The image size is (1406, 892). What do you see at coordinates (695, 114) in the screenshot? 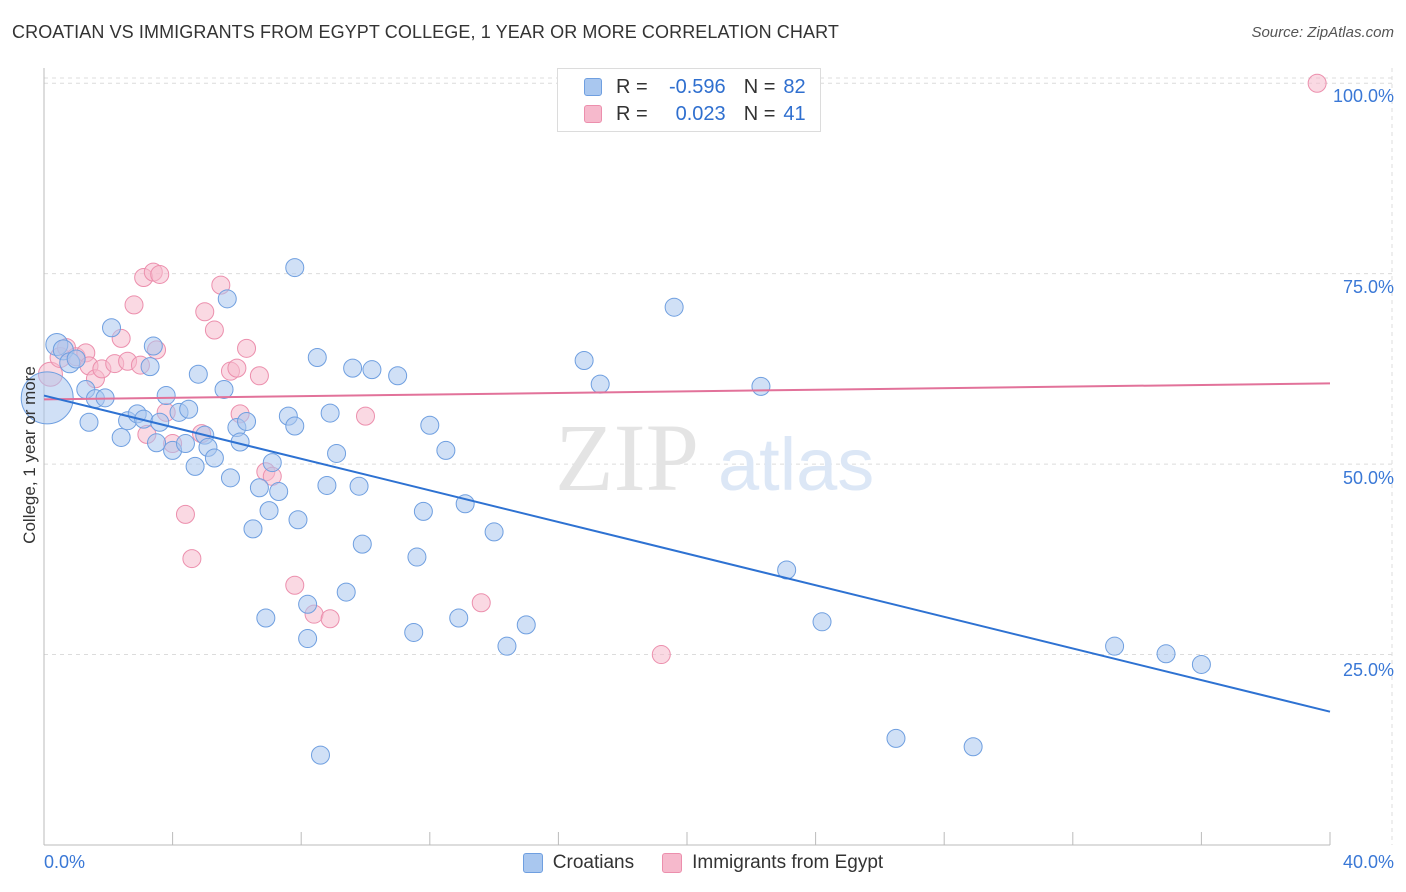
I see `legend-row-egypt: R = 0.023 N = 41` at bounding box center [695, 114].